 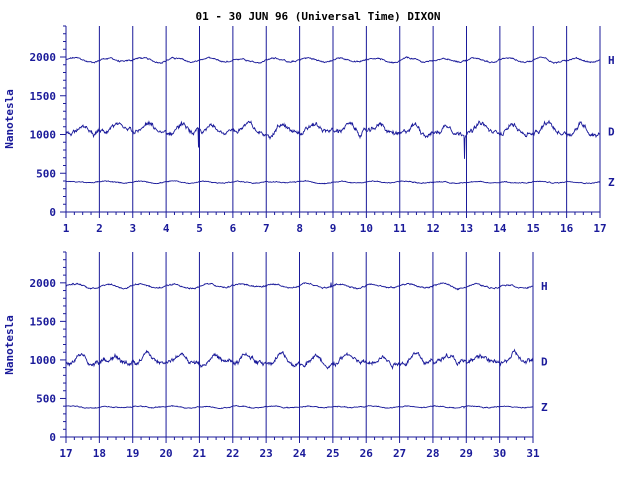 I want to click on x-tick-label: 25, so click(x=332, y=453).